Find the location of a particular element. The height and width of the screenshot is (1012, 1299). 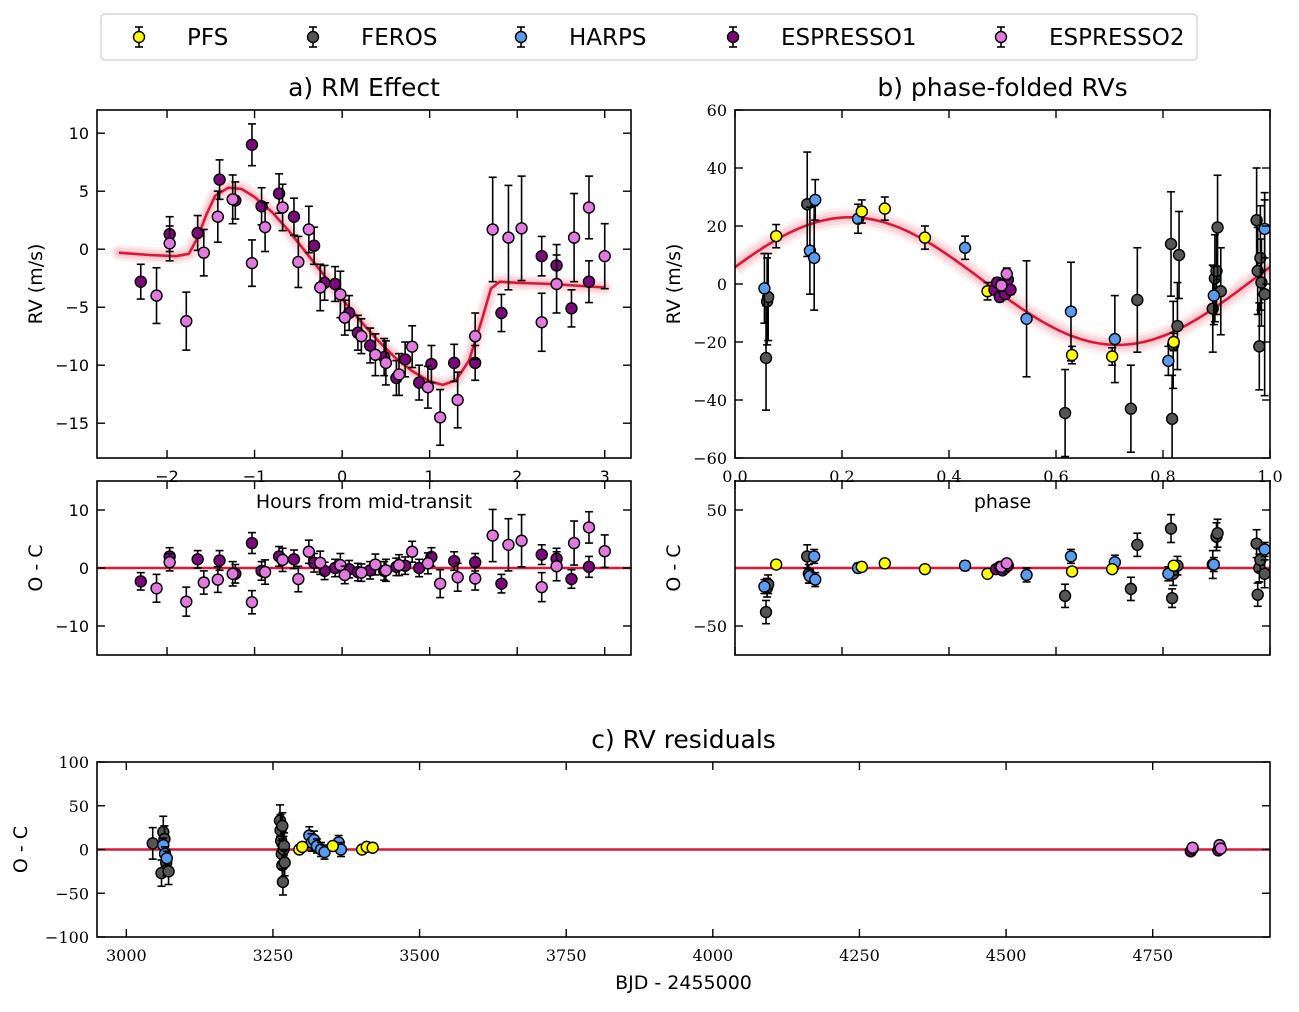

legend-entry-pfs: PFS is located at coordinates (180, 38).